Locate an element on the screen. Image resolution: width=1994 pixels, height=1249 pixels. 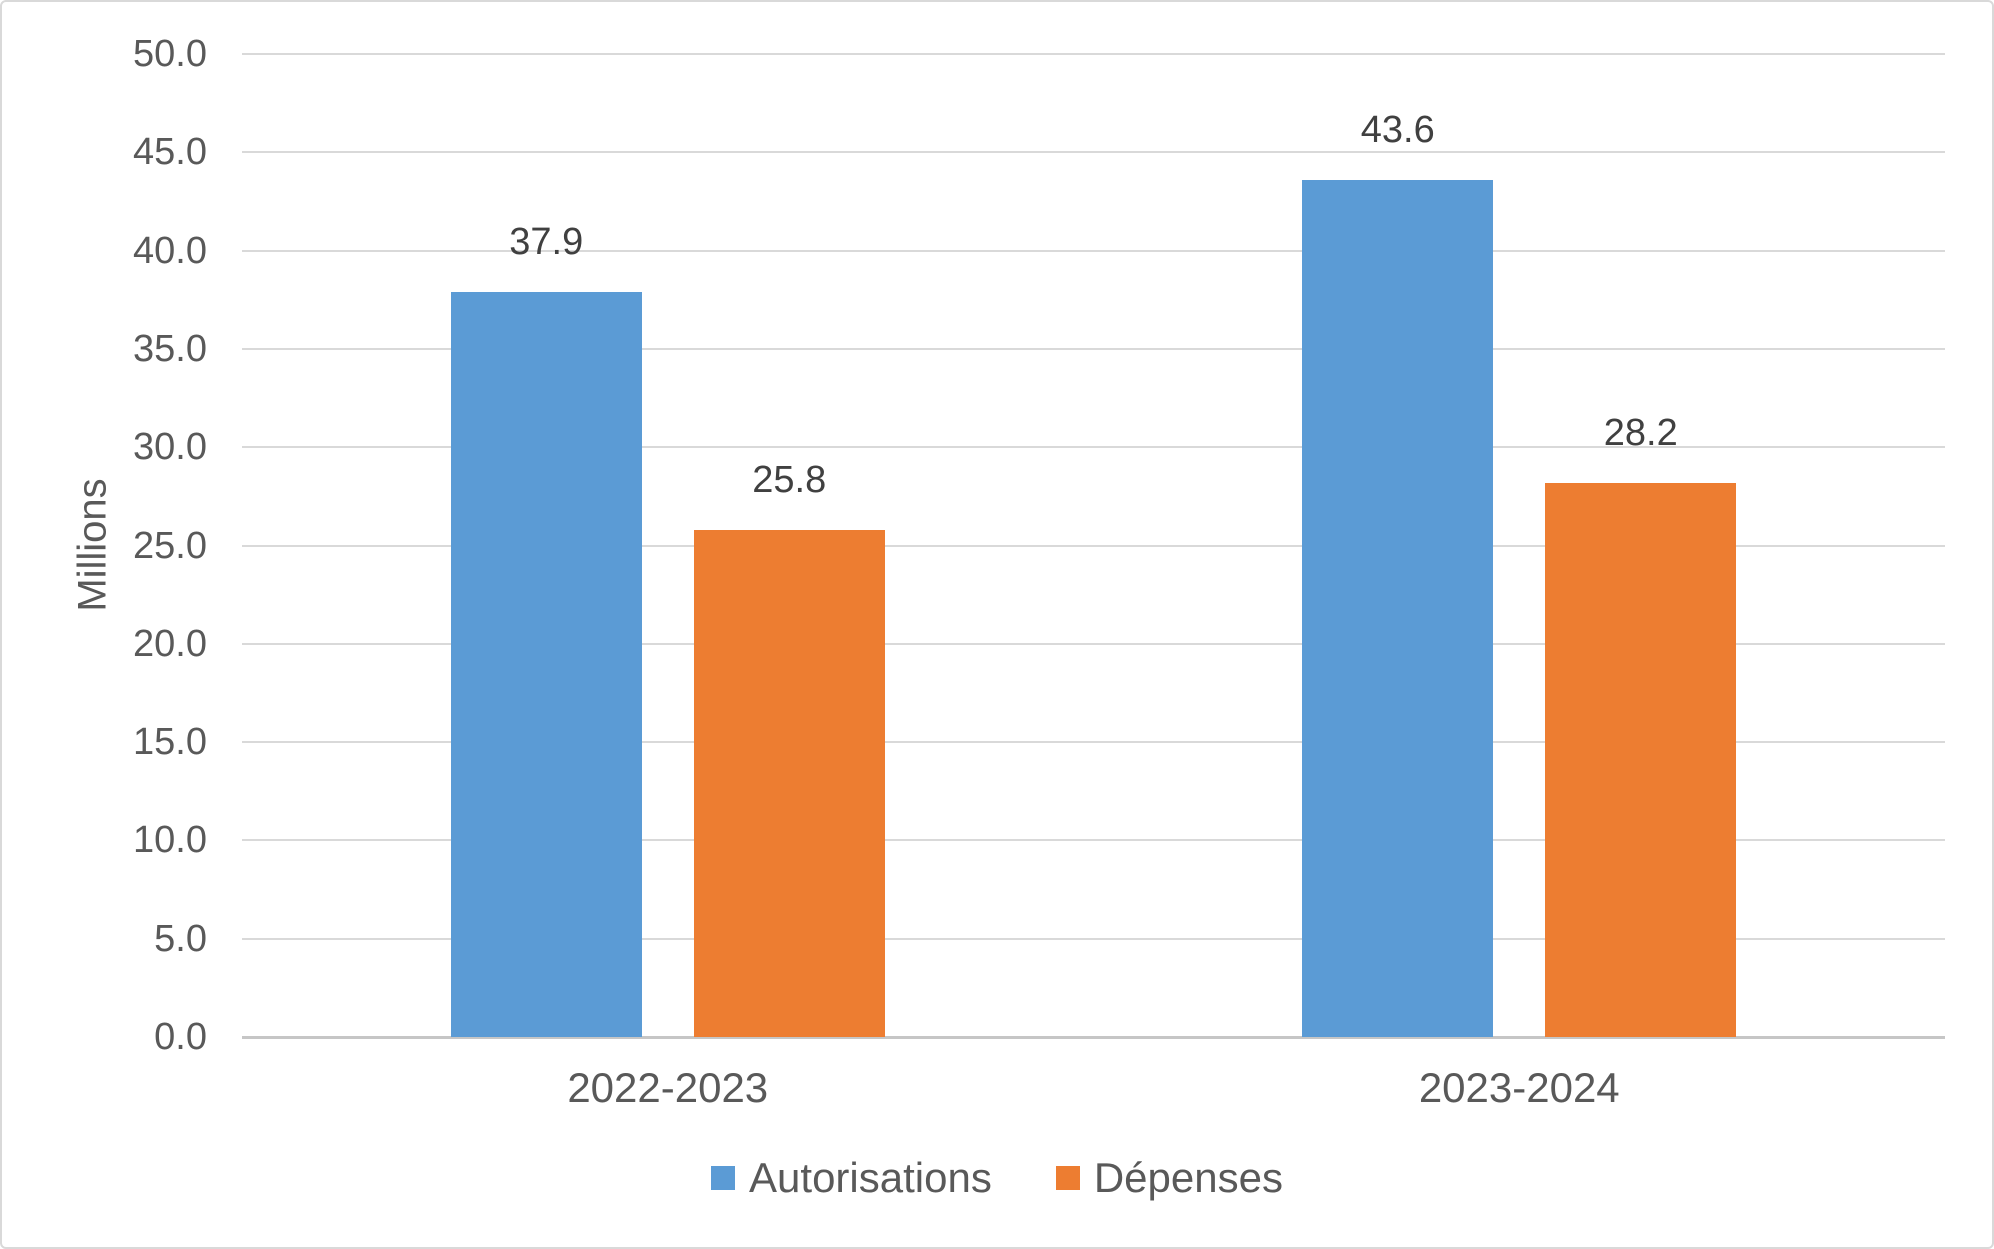
legend-label: Dépenses is located at coordinates (1188, 1177).